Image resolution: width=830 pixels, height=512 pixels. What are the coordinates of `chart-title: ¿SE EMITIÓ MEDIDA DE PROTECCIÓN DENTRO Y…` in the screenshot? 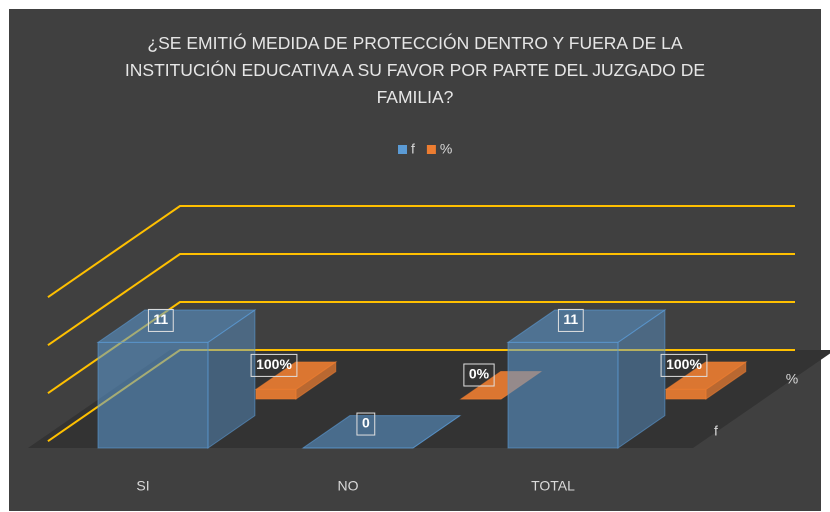 It's located at (415, 70).